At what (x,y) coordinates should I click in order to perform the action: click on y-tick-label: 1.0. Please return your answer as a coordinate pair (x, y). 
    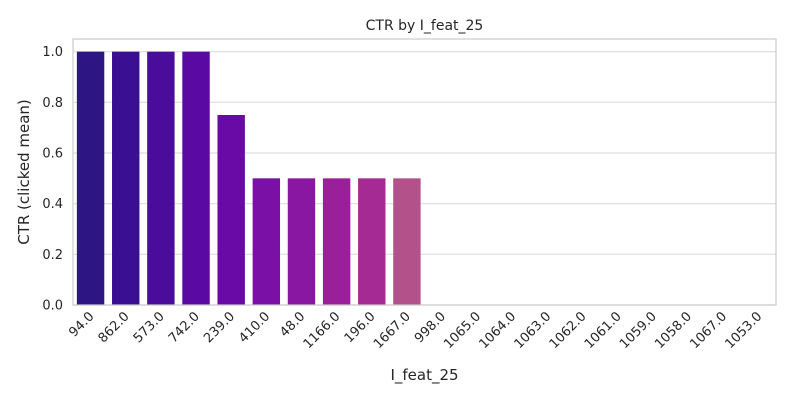
    Looking at the image, I should click on (52, 52).